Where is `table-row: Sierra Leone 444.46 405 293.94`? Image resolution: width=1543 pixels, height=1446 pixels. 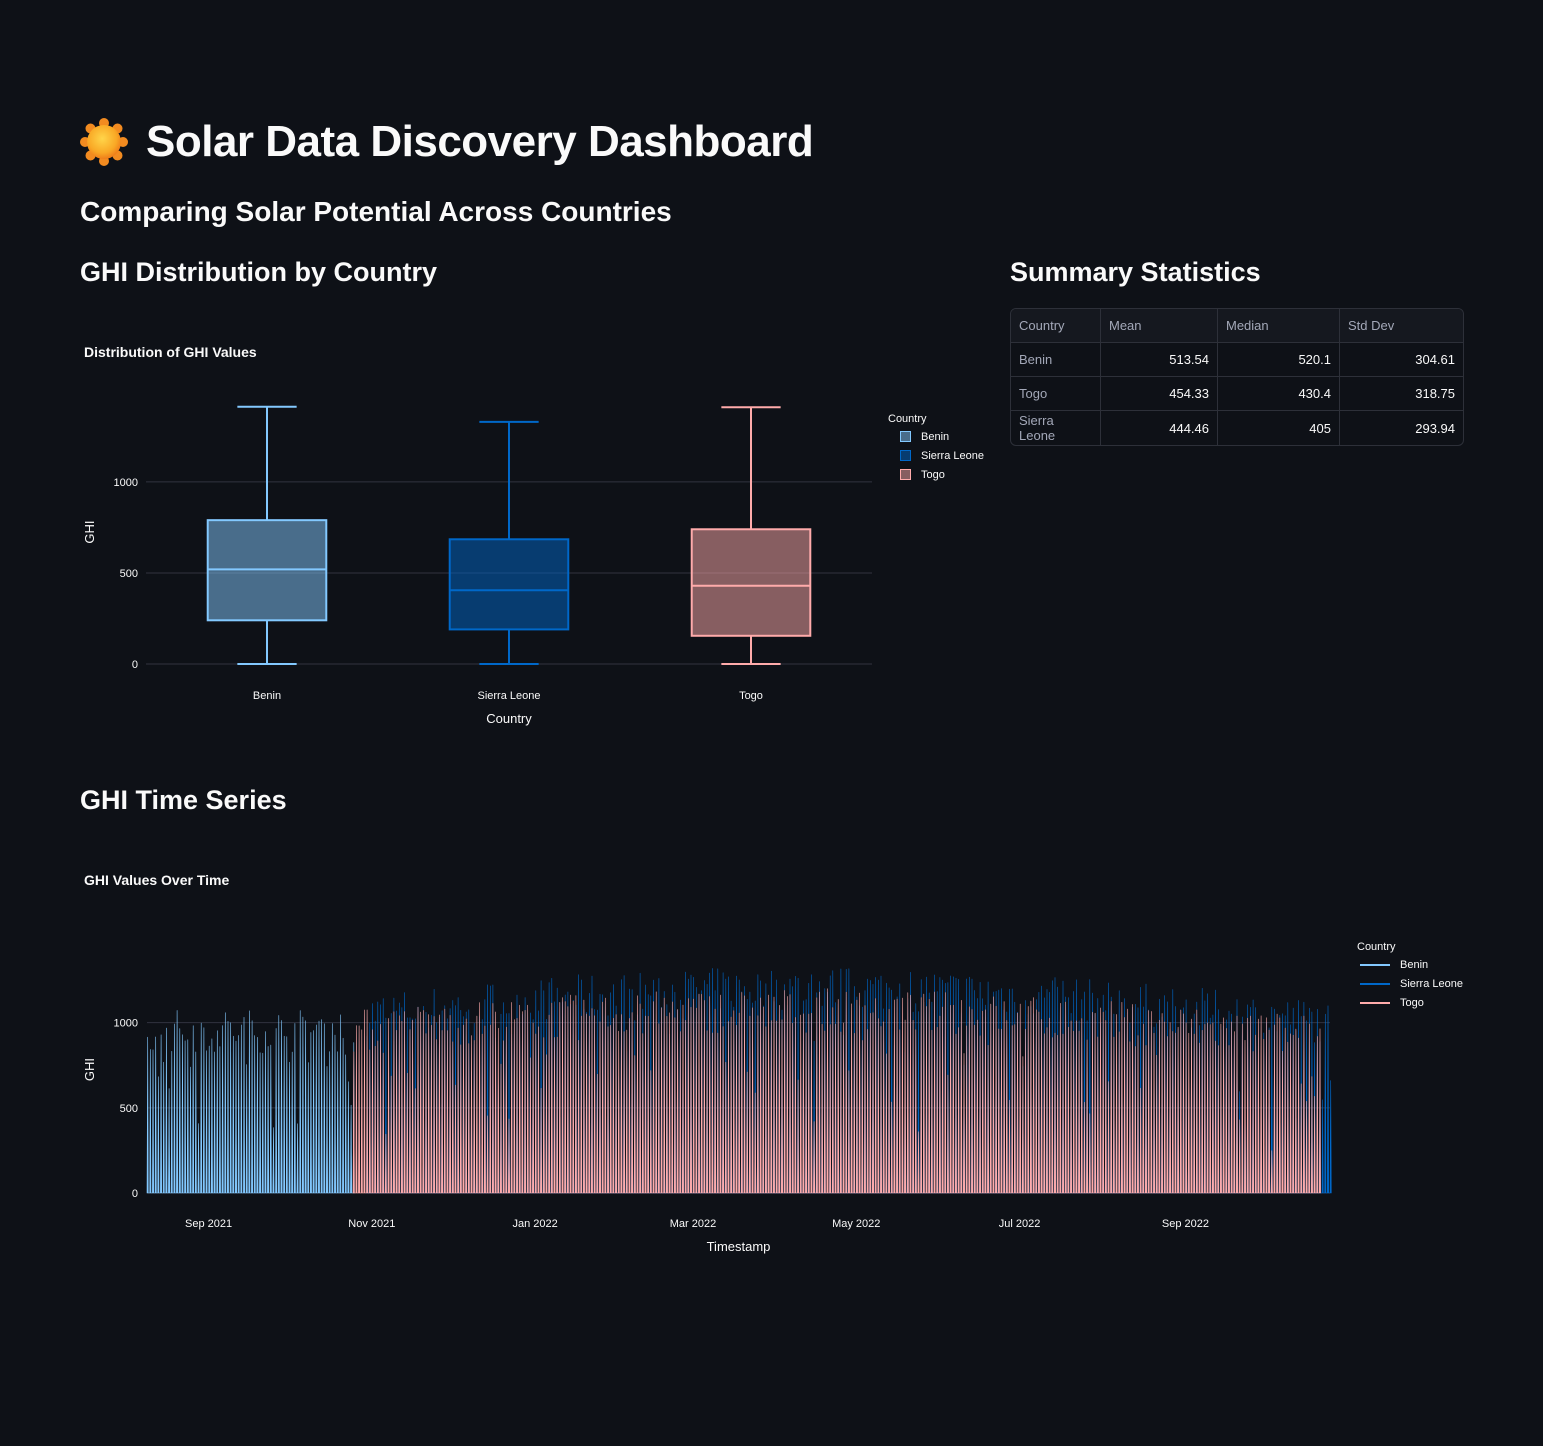
table-row: Sierra Leone 444.46 405 293.94 is located at coordinates (1237, 428).